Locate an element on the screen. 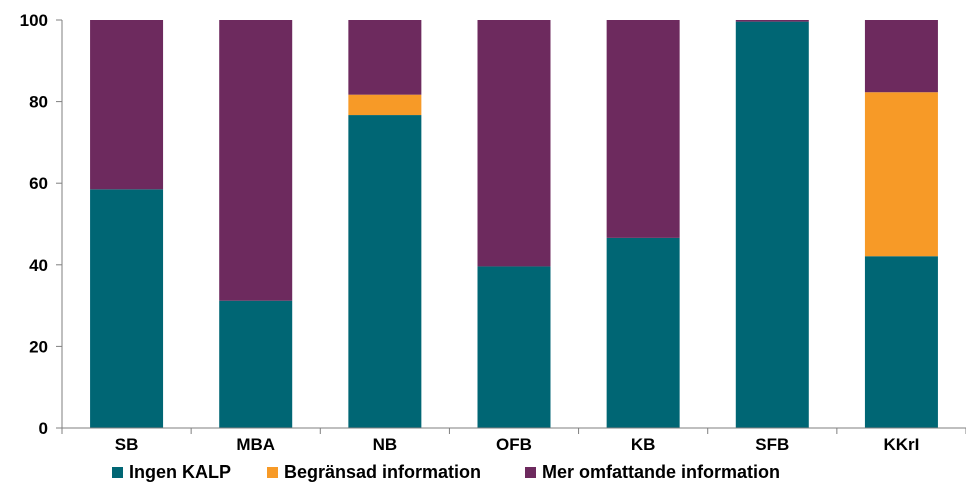  bar-sfb-ingen-kalp is located at coordinates (772, 224).